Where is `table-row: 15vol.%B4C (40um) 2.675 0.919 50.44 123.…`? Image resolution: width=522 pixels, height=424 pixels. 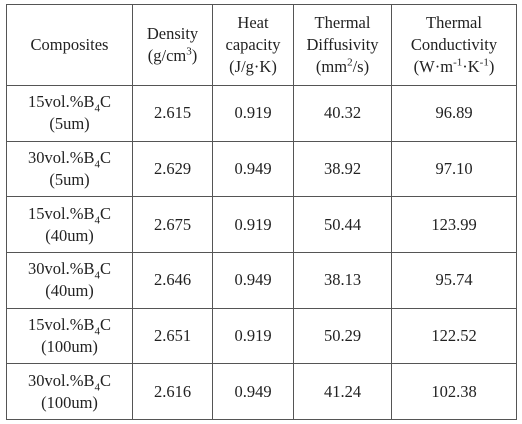 table-row: 15vol.%B4C (40um) 2.675 0.919 50.44 123.… is located at coordinates (261, 224).